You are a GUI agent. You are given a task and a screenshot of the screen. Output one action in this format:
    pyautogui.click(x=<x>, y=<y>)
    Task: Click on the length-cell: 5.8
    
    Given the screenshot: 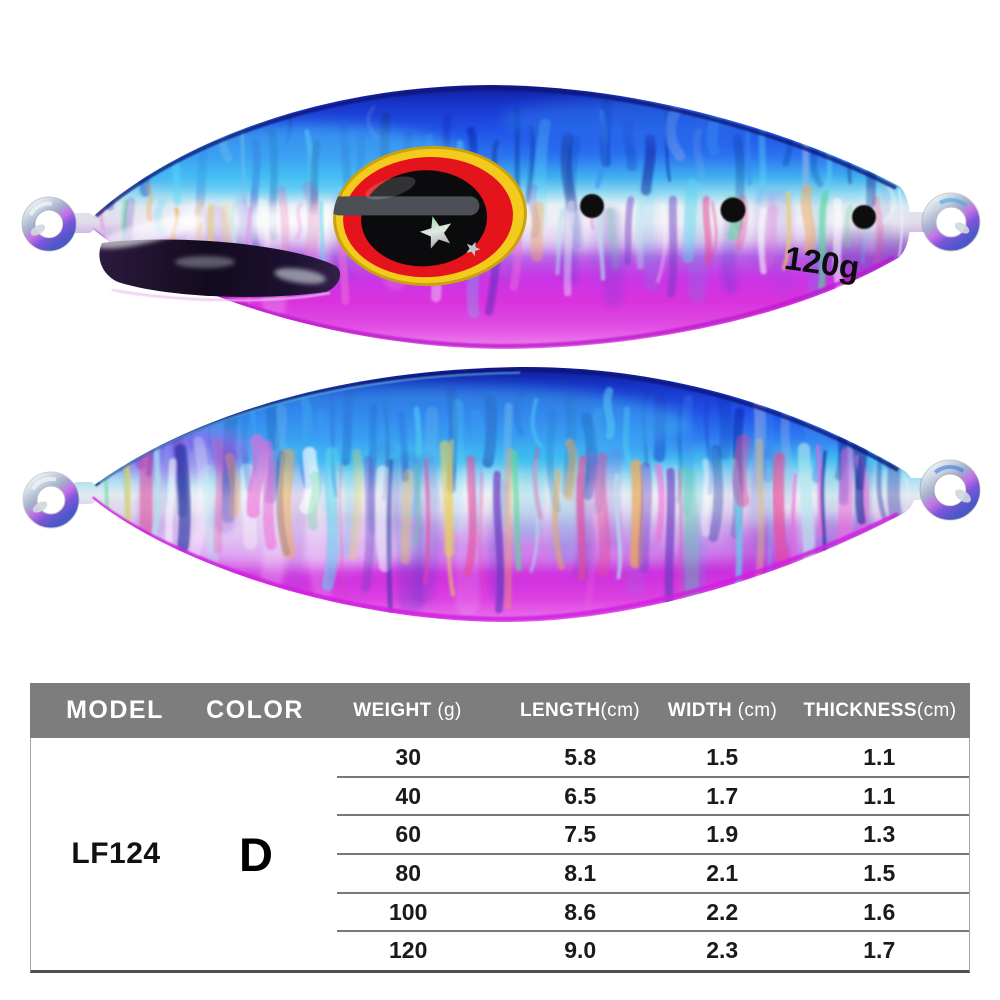 What is the action you would take?
    pyautogui.click(x=580, y=756)
    